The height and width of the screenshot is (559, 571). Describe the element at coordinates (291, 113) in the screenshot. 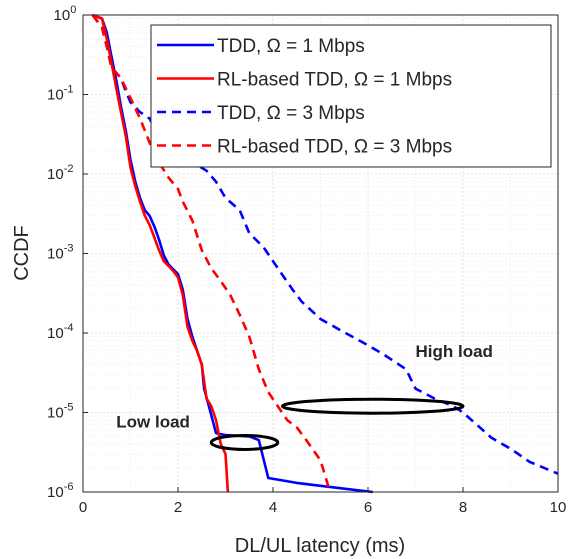

I see `legend-label-3: TDD, Ω = 3 Mbps` at that location.